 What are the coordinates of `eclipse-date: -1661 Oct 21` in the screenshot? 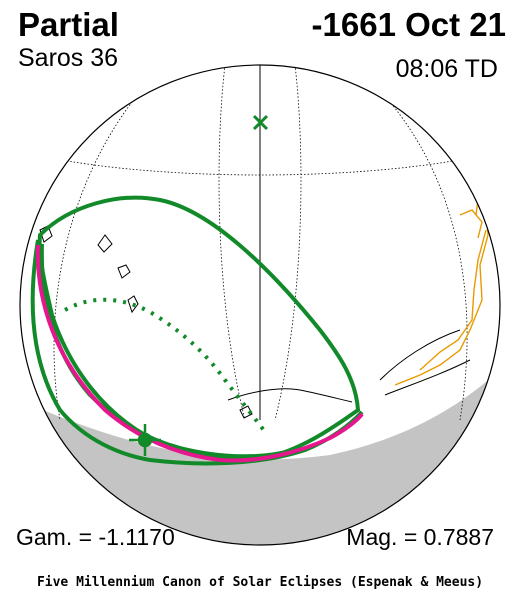 It's located at (408, 24).